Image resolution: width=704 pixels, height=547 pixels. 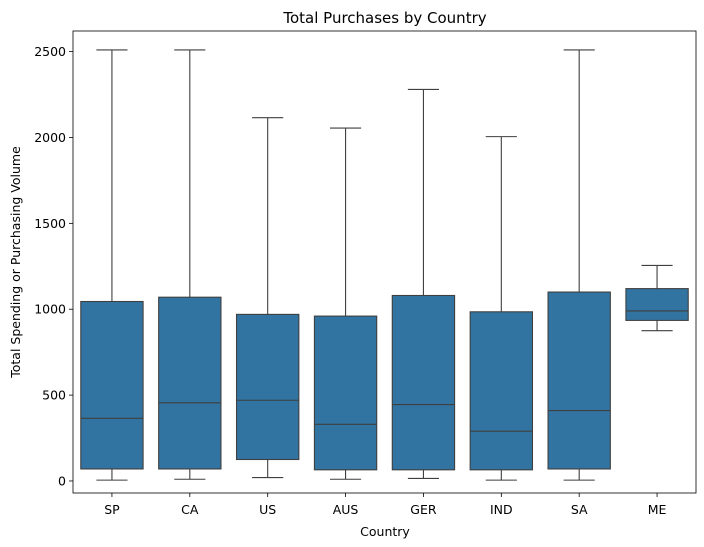 What do you see at coordinates (345, 303) in the screenshot?
I see `box-aus` at bounding box center [345, 303].